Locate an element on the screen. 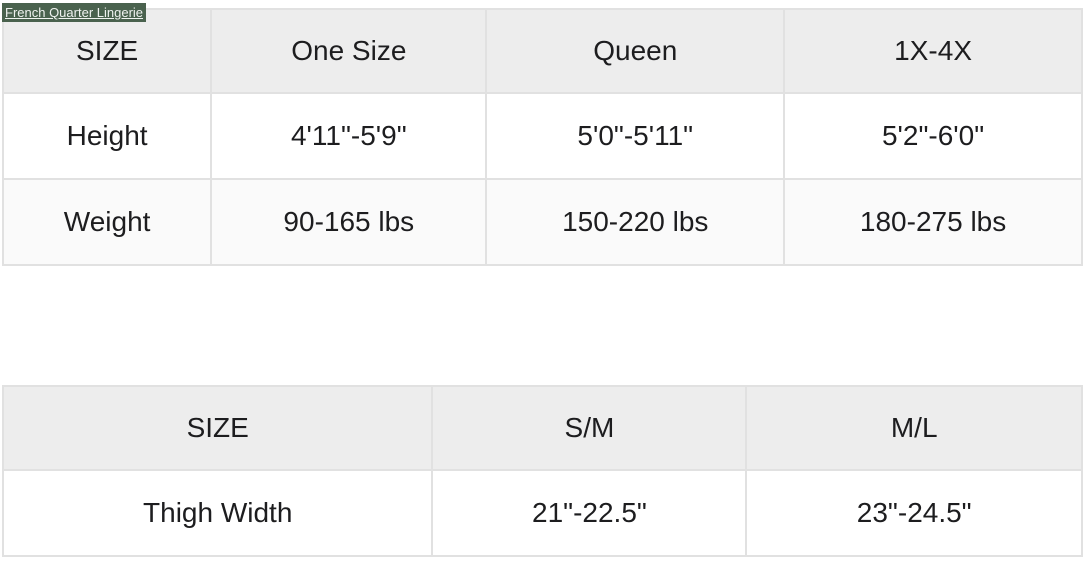  column-header-ml: M/L is located at coordinates (914, 428).